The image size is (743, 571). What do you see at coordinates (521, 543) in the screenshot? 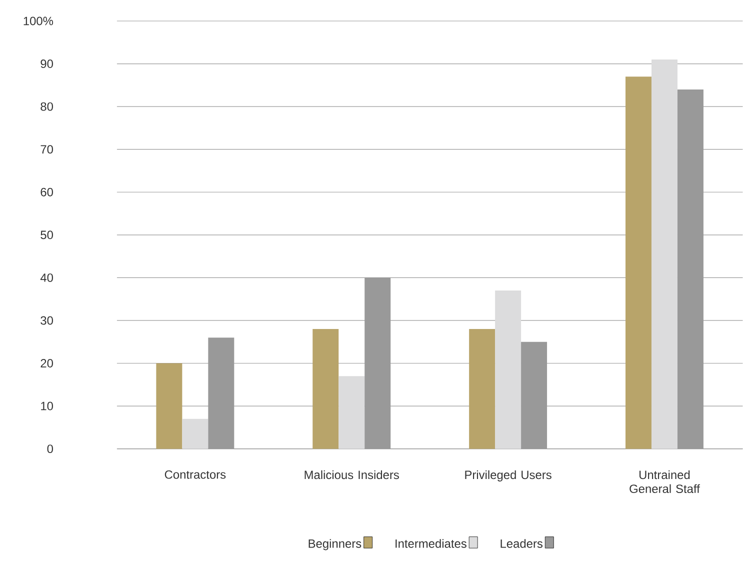
I see `legend-label: Leaders` at bounding box center [521, 543].